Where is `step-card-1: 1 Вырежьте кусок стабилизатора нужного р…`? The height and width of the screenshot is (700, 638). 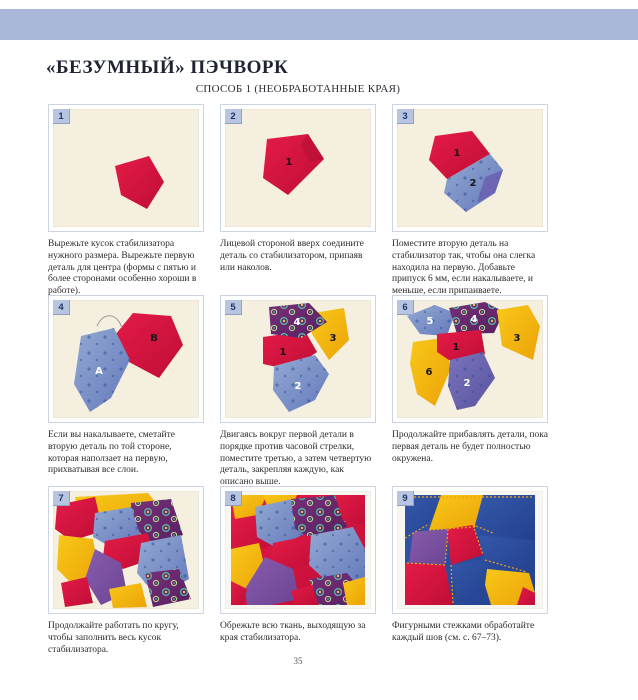 step-card-1: 1 Вырежьте кусок стабилизатора нужного р… is located at coordinates (126, 200).